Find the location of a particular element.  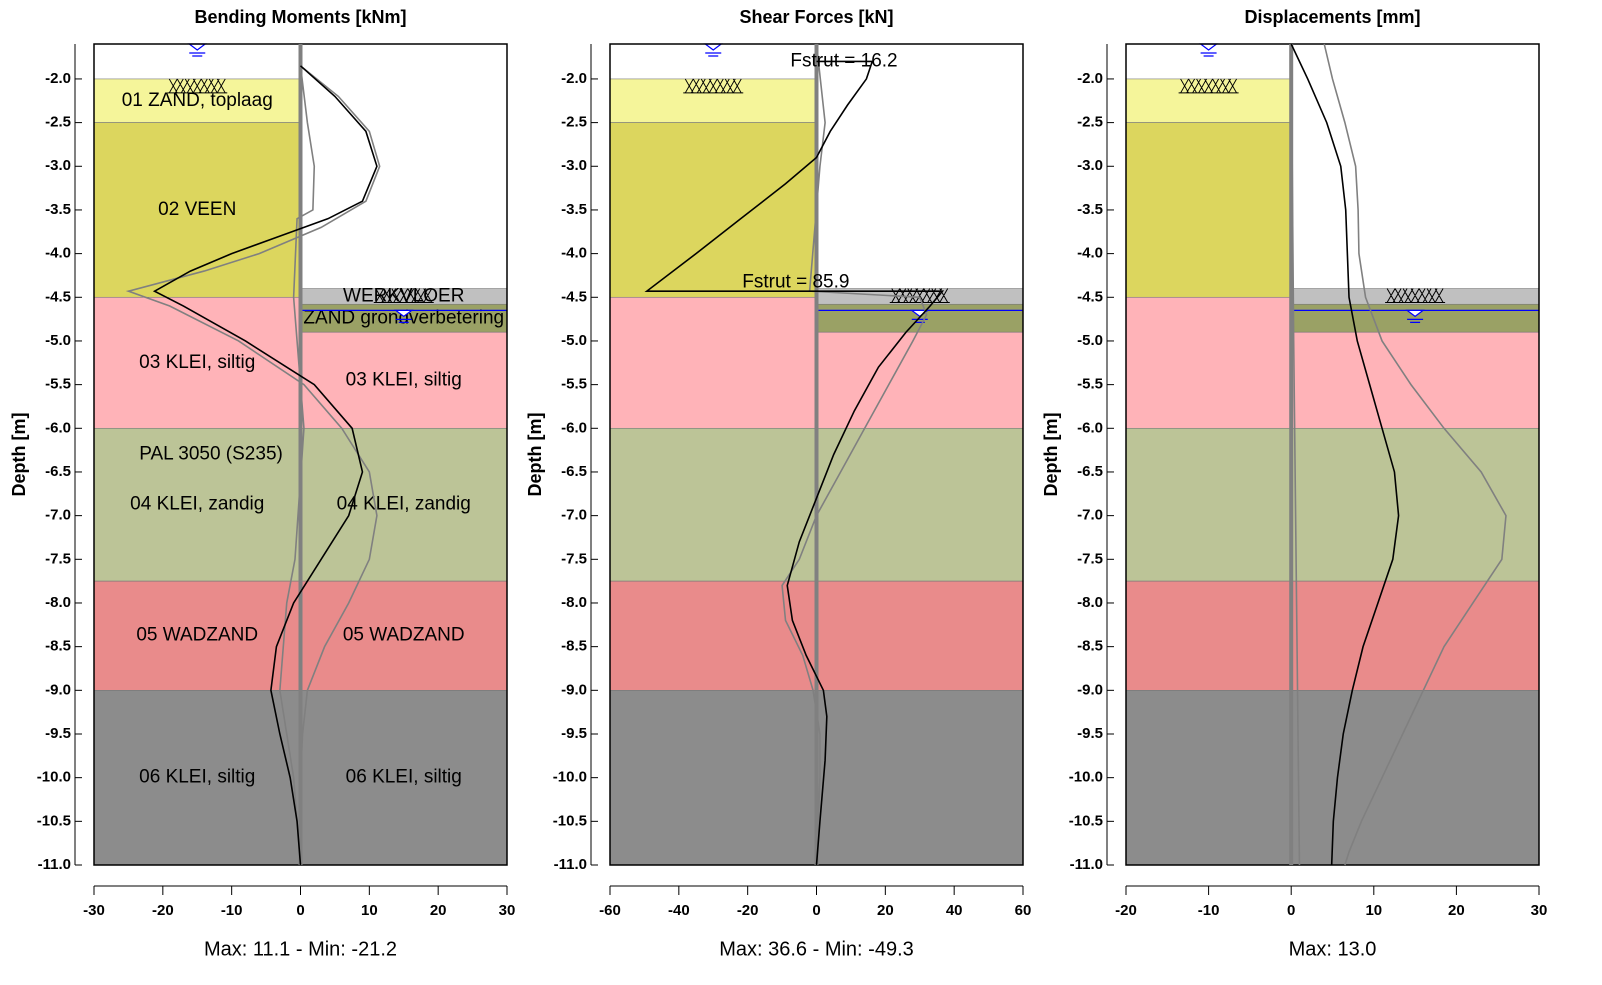

chart-footer: Max: 36.6 - Min: -49.3 is located at coordinates (816, 949).